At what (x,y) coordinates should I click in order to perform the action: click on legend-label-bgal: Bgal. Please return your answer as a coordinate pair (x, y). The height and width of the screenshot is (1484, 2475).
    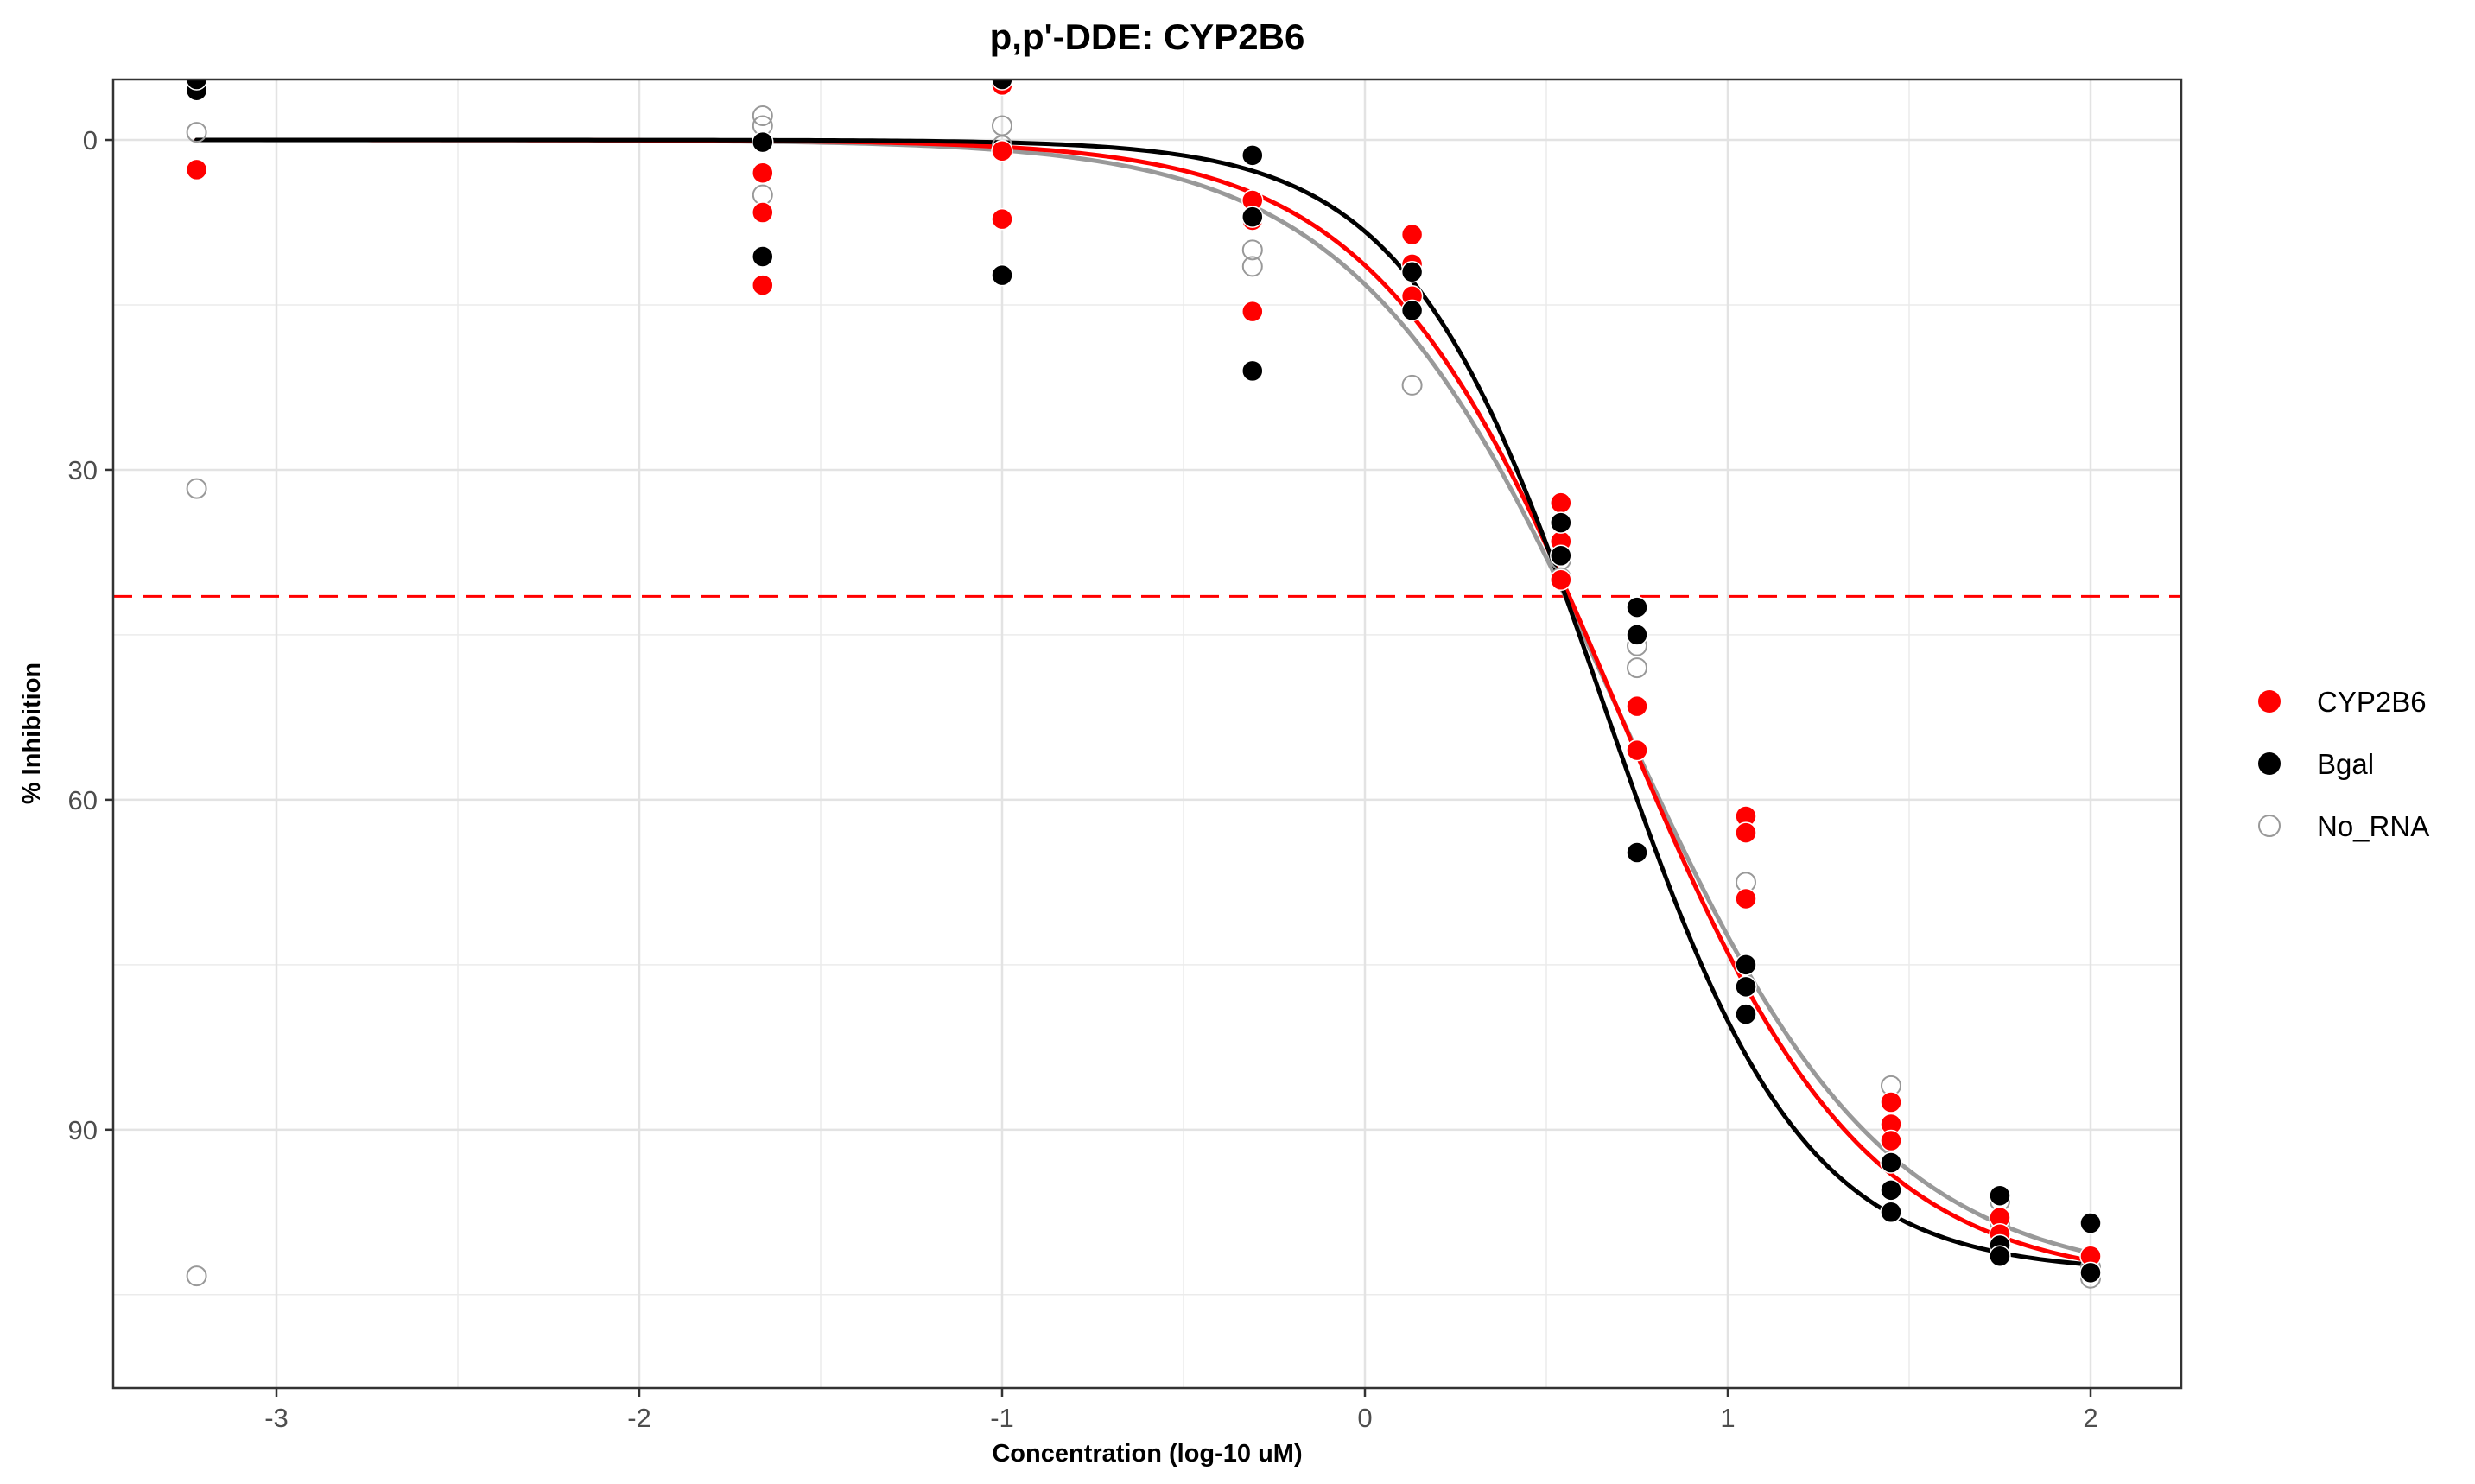
    Looking at the image, I should click on (2345, 764).